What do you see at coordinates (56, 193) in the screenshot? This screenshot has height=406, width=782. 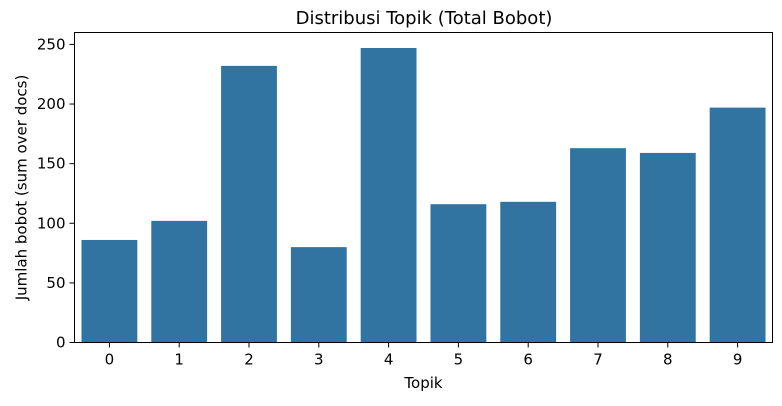 I see `y-axis-ticks: 0 50 100 150 200 250` at bounding box center [56, 193].